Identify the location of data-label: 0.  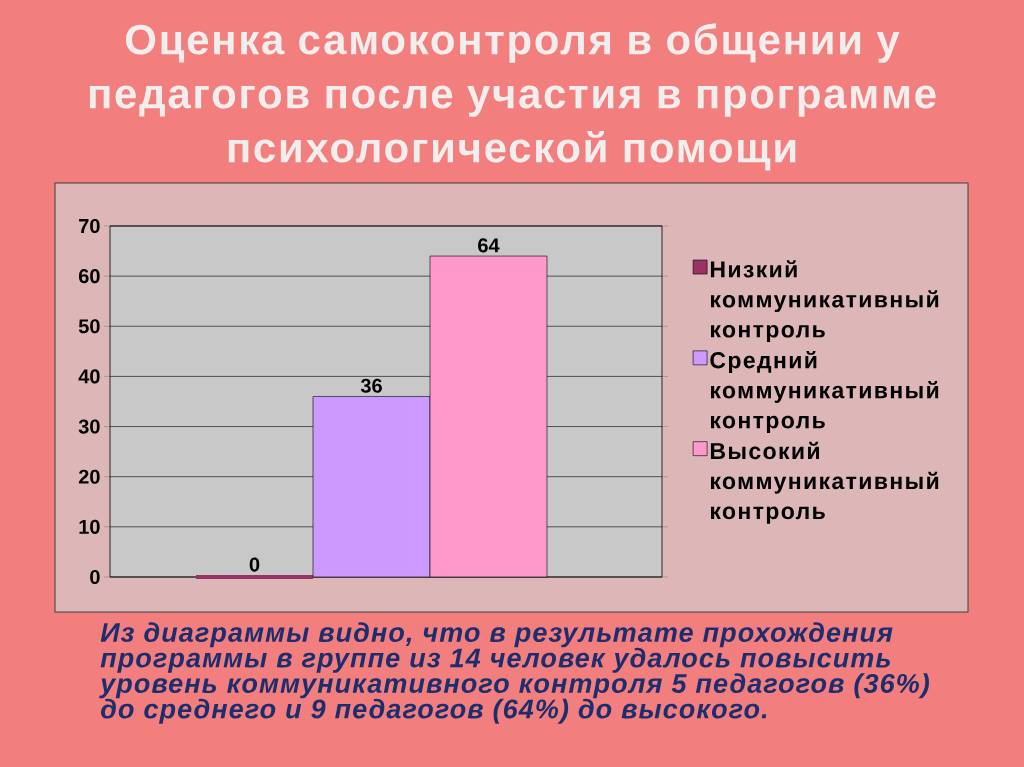
(254, 564).